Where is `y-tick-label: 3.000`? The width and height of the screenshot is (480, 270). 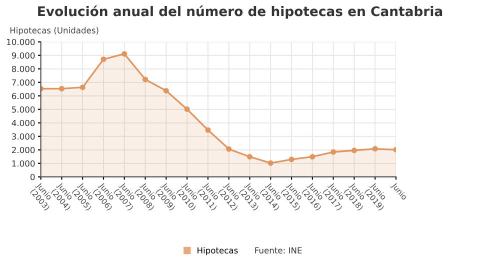 y-tick-label: 3.000 is located at coordinates (23, 136).